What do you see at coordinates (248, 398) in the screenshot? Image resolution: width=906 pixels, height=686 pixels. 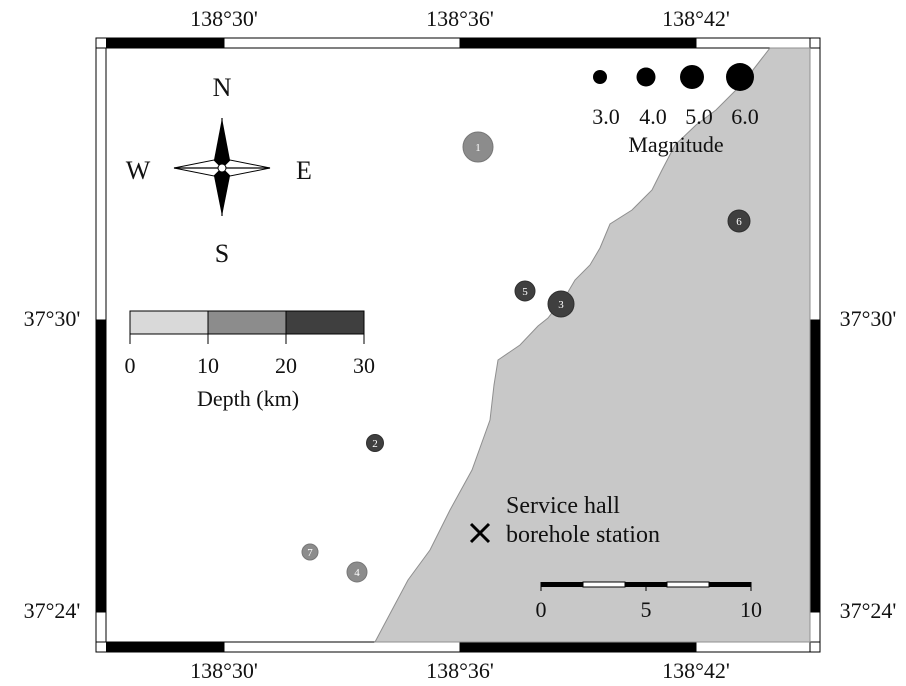 I see `depth-legend-title: Depth (km)` at bounding box center [248, 398].